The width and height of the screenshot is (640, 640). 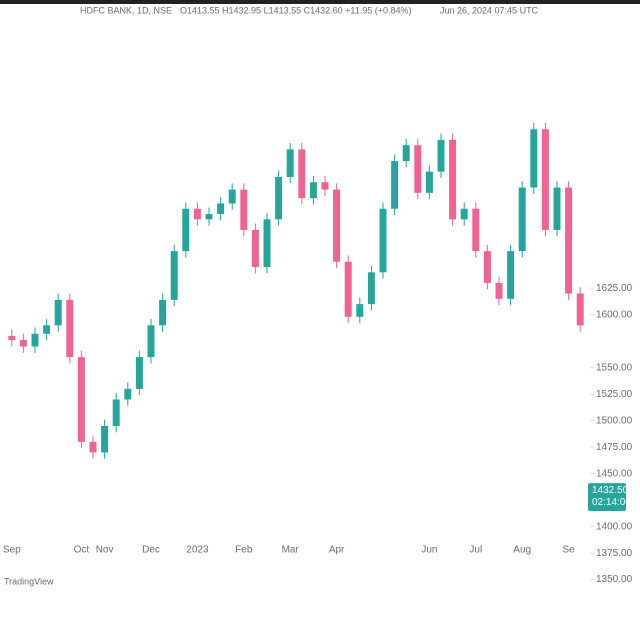 I want to click on y-tick-label: 1525.00, so click(x=614, y=394).